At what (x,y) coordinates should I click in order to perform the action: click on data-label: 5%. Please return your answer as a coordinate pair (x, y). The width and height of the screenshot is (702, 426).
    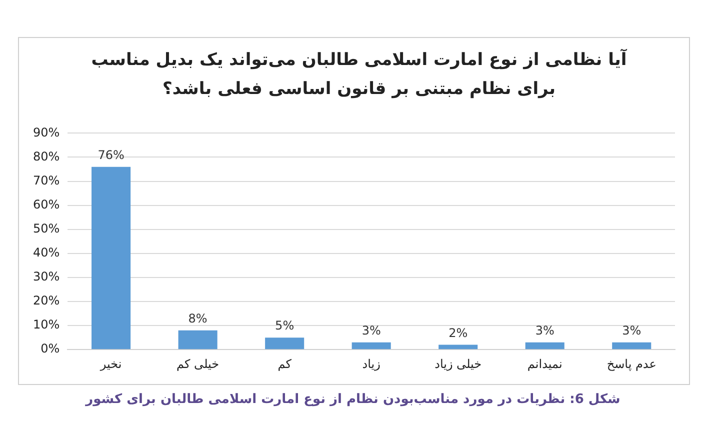
    Looking at the image, I should click on (284, 325).